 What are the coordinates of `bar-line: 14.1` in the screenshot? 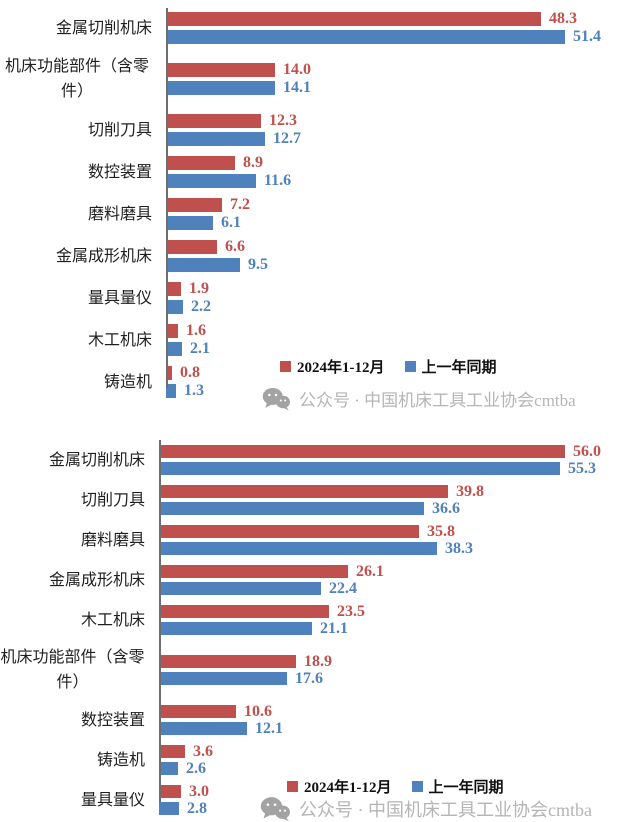 It's located at (395, 87).